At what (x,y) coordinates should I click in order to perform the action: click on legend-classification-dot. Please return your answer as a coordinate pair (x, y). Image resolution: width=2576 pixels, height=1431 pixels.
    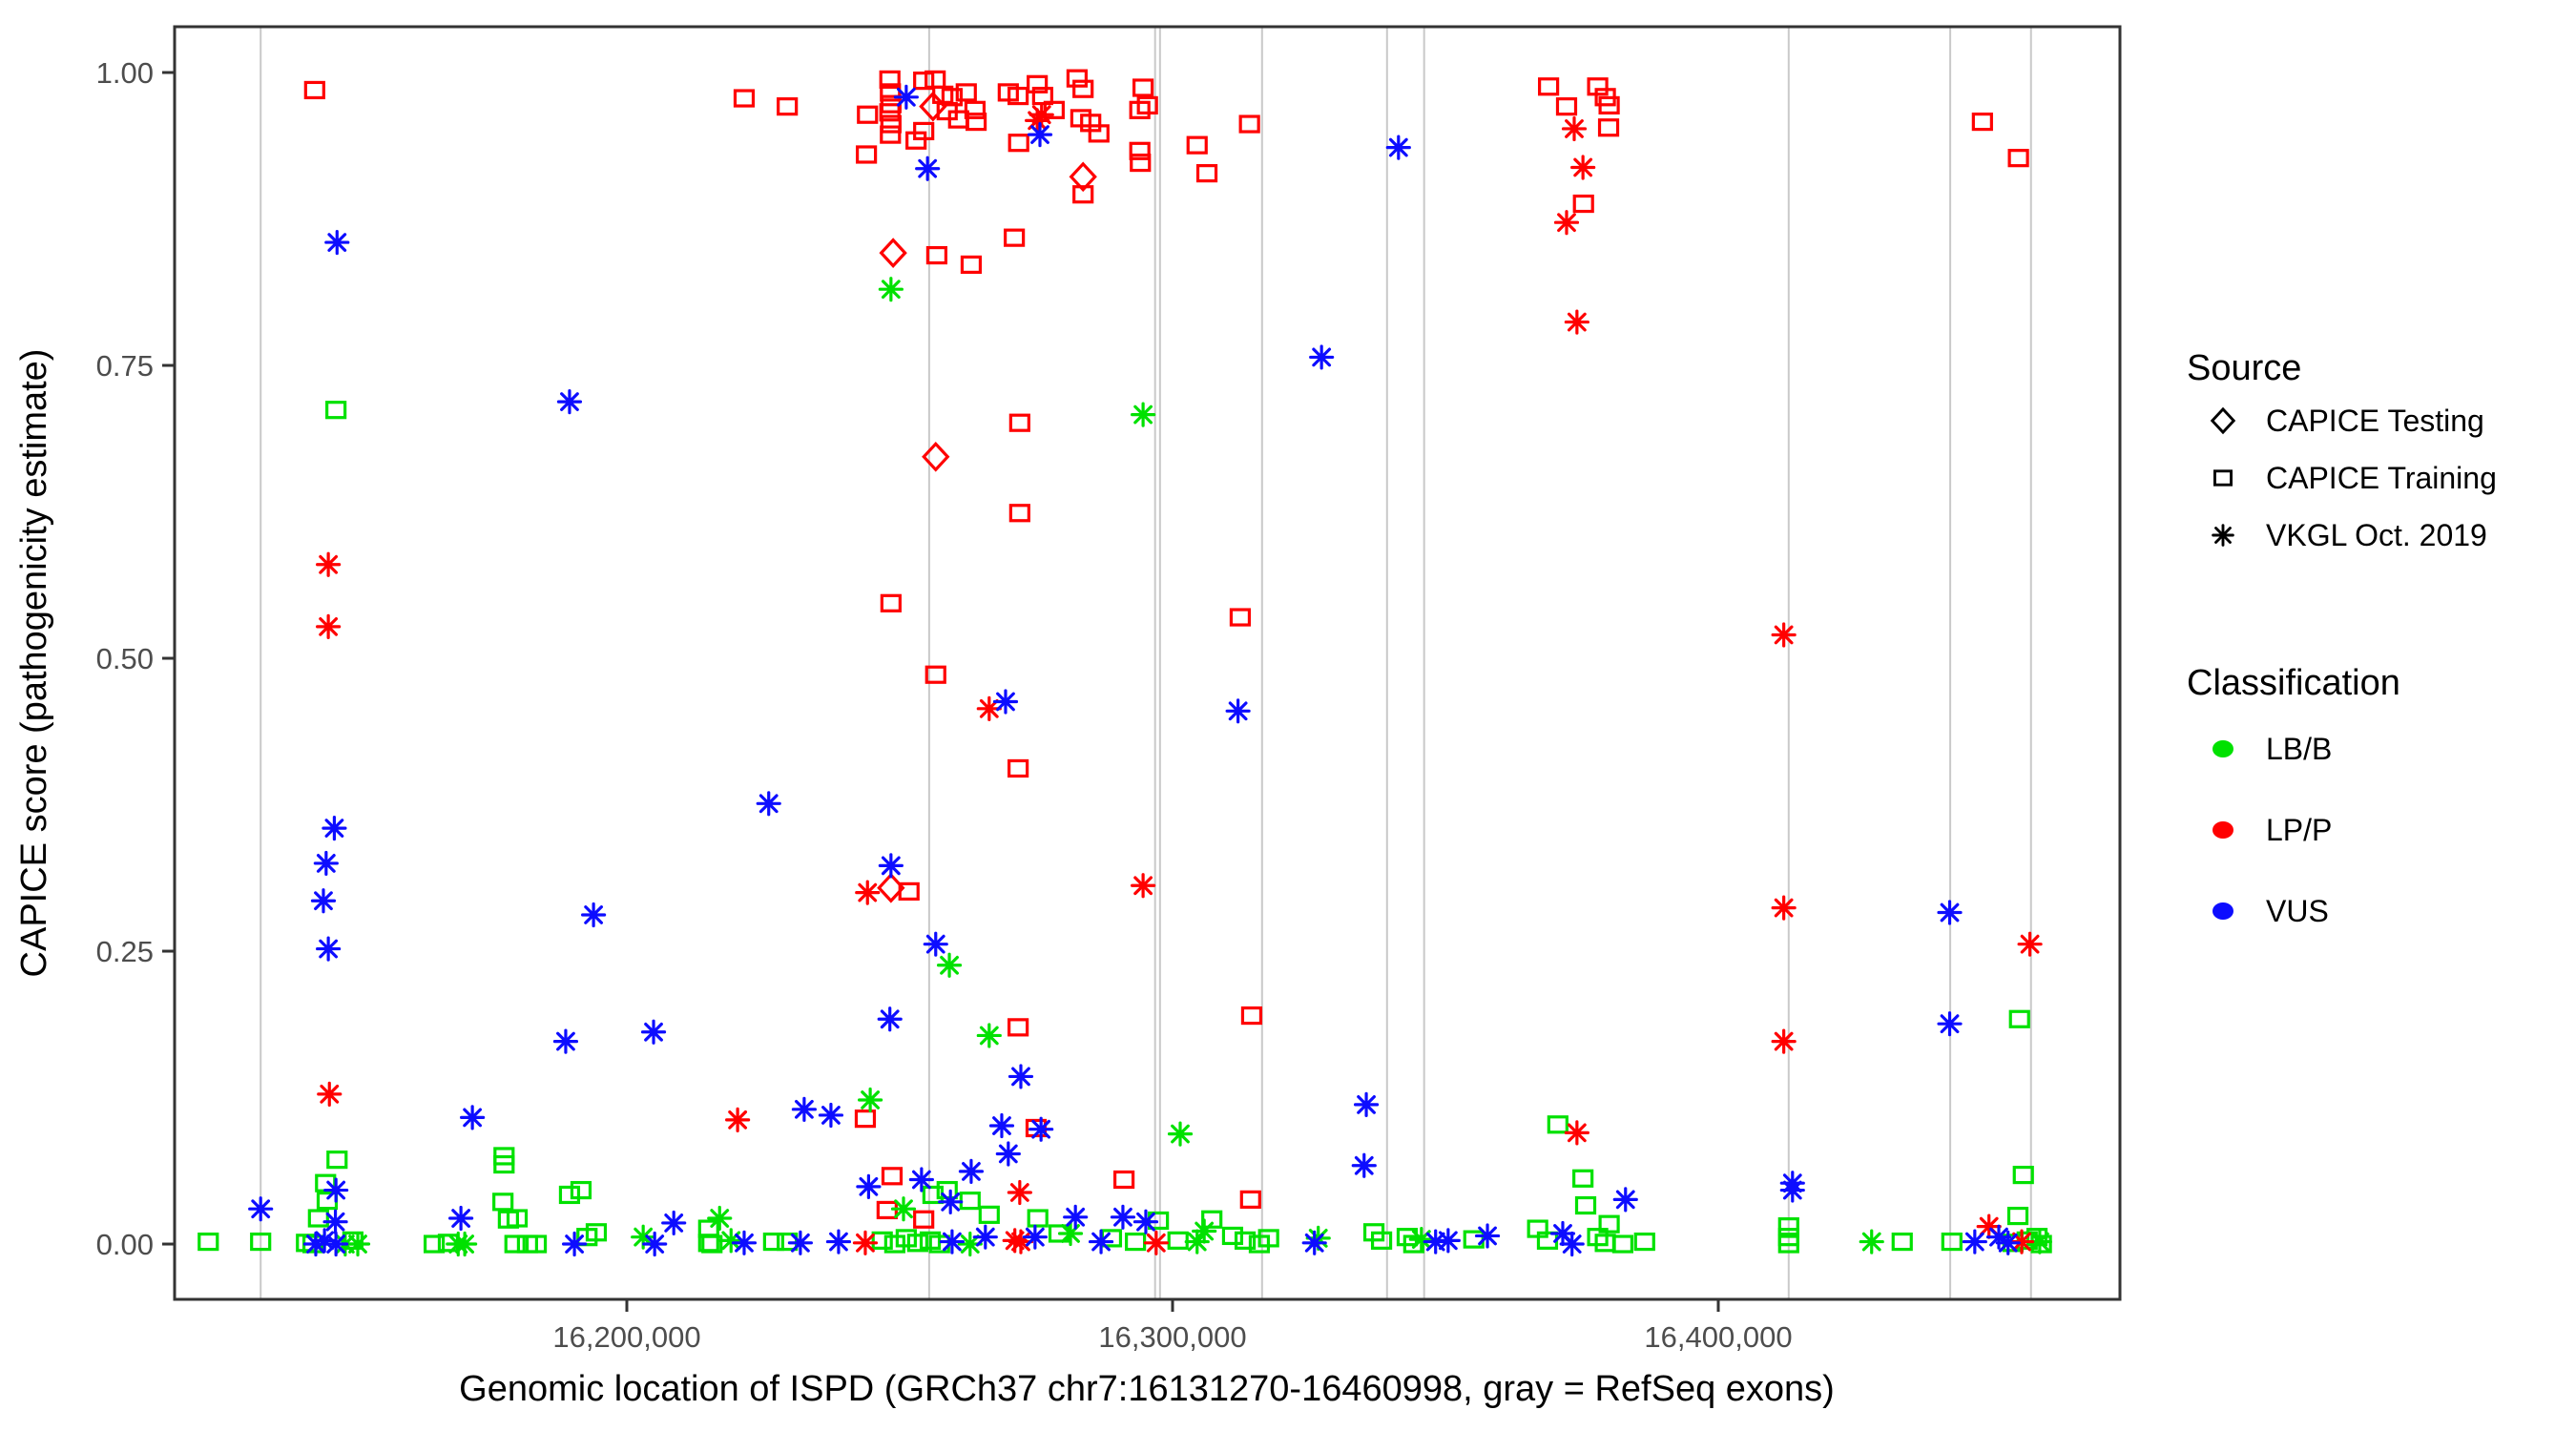
    Looking at the image, I should click on (2222, 830).